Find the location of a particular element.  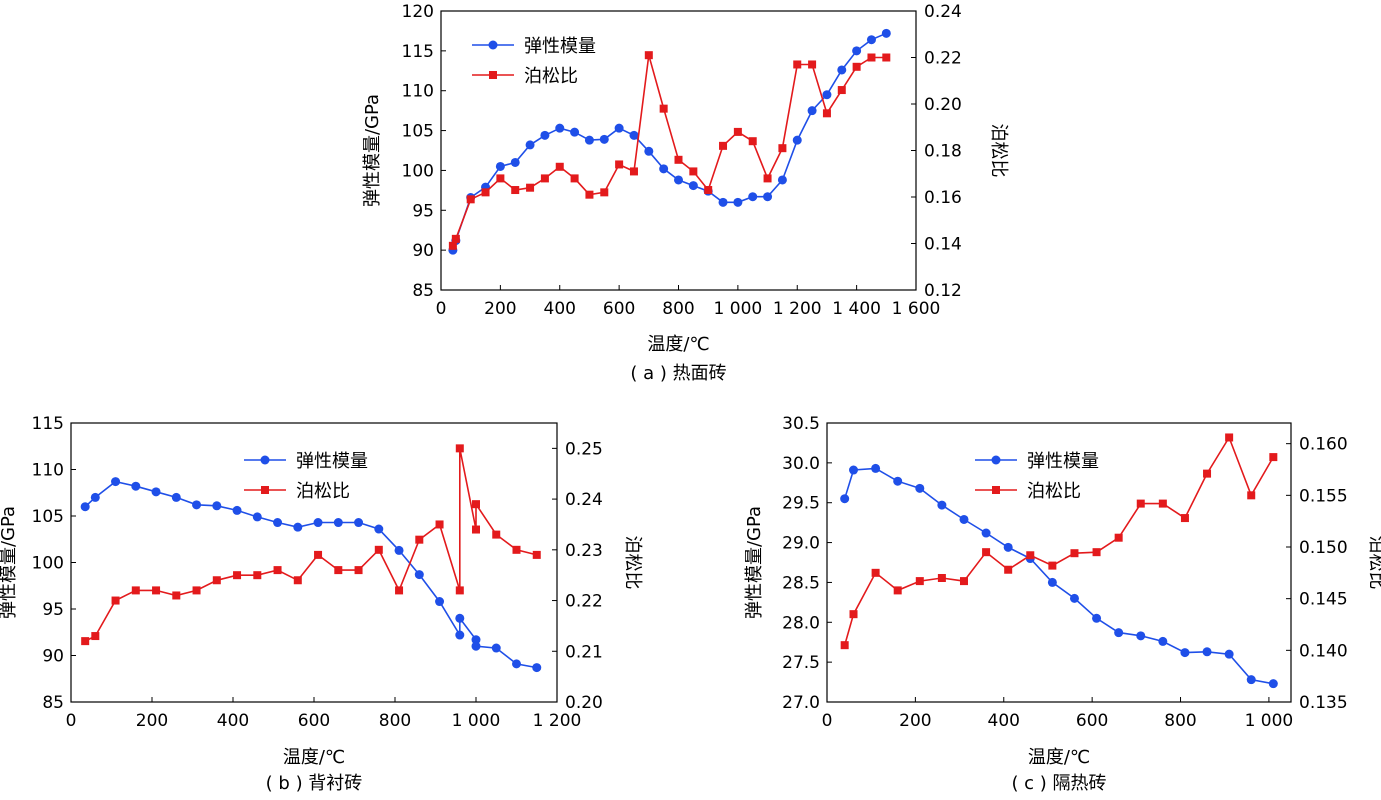

y-tick-label: 110 is located at coordinates (48, 471).